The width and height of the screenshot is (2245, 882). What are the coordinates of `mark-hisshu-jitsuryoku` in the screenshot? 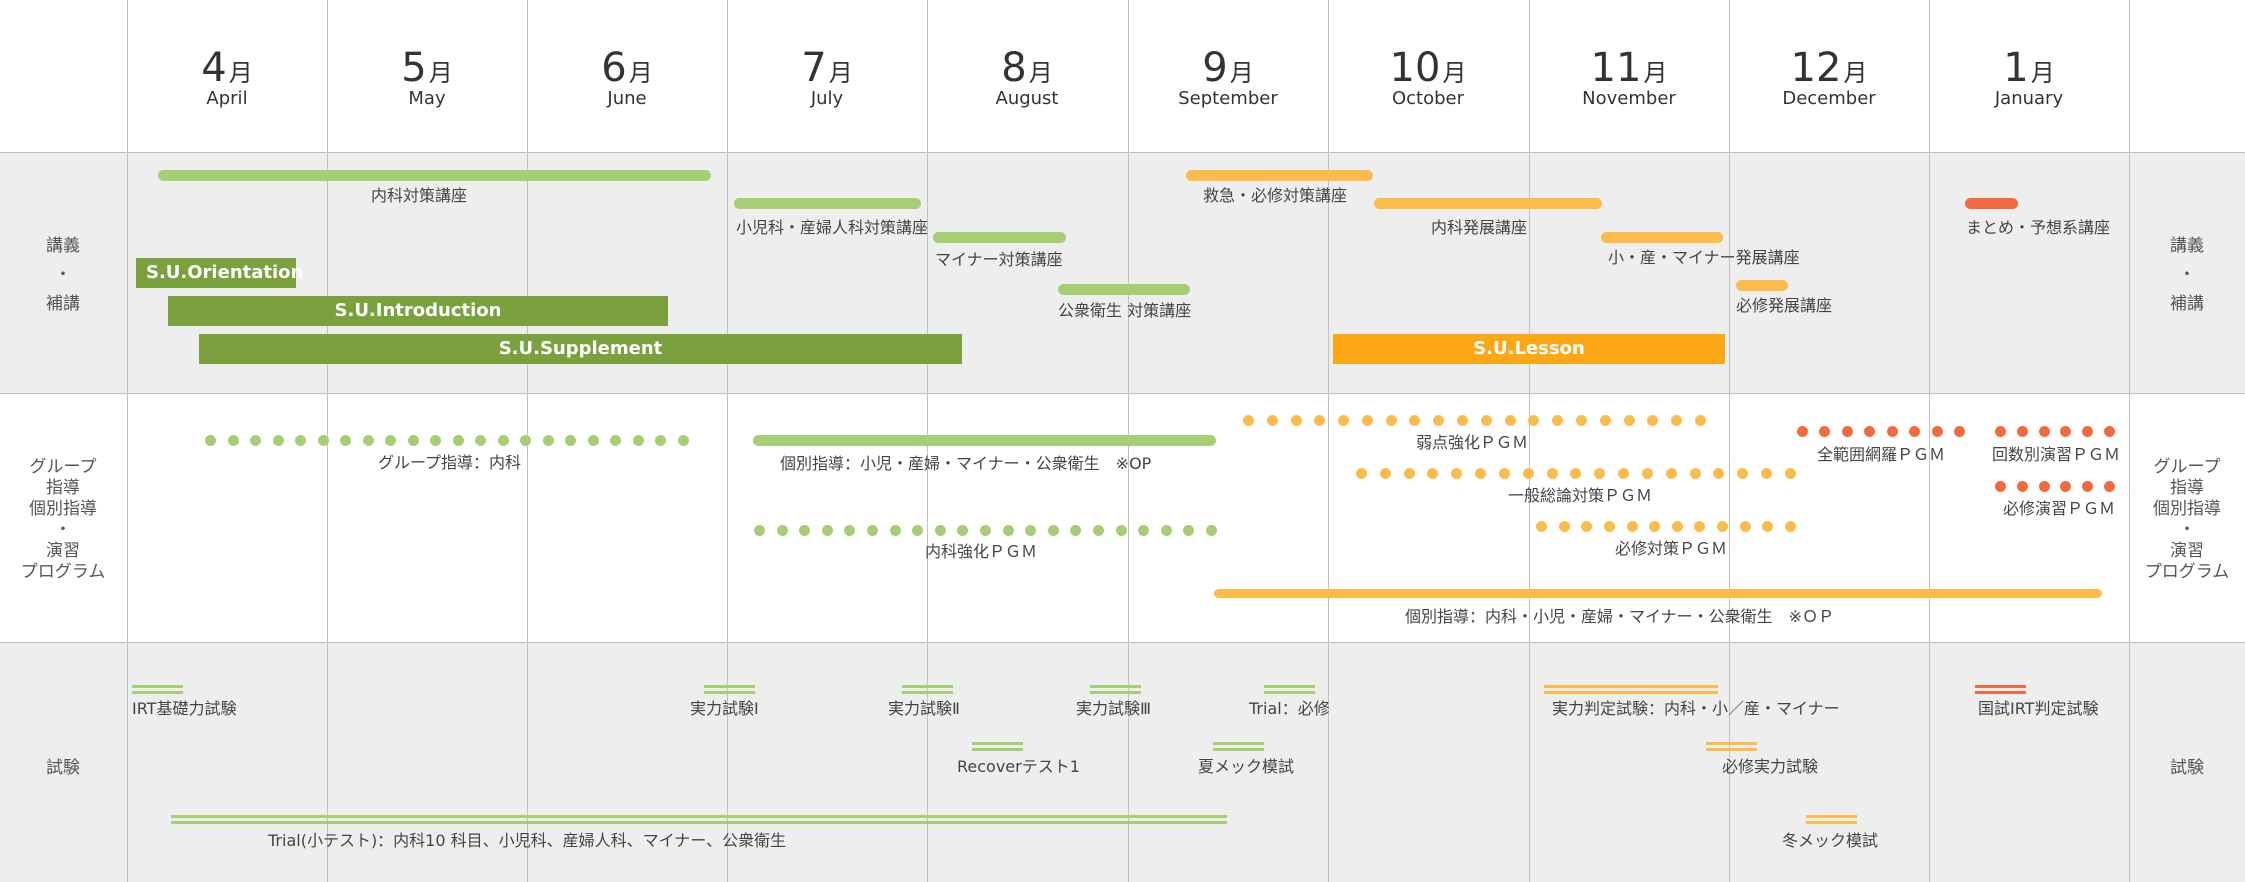 It's located at (1731, 746).